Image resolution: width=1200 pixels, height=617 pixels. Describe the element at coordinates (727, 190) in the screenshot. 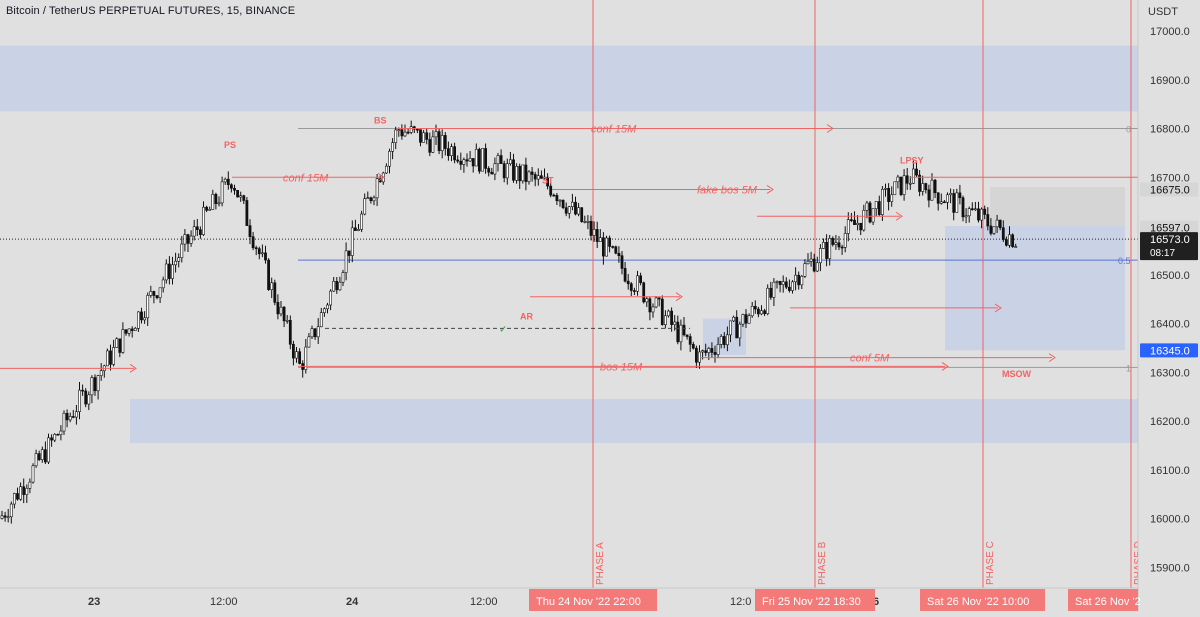

I see `fake-bos-label: fake bos 5M` at that location.